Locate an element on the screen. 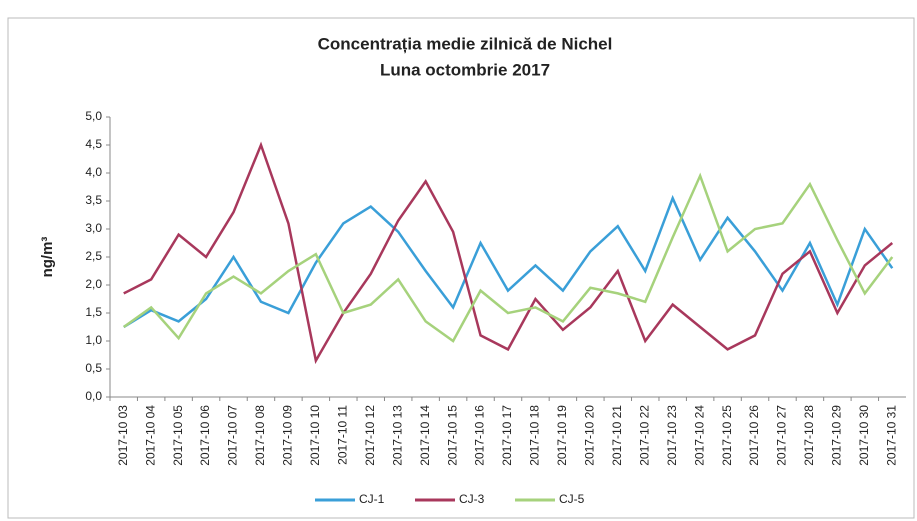  x-tick-label: 2017-10 11 is located at coordinates (342, 435).